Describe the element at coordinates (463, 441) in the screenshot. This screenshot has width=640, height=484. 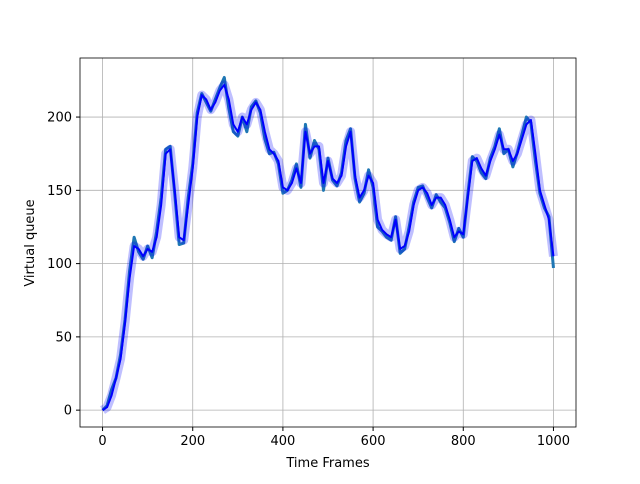
I see `x-tick-label: 800` at that location.